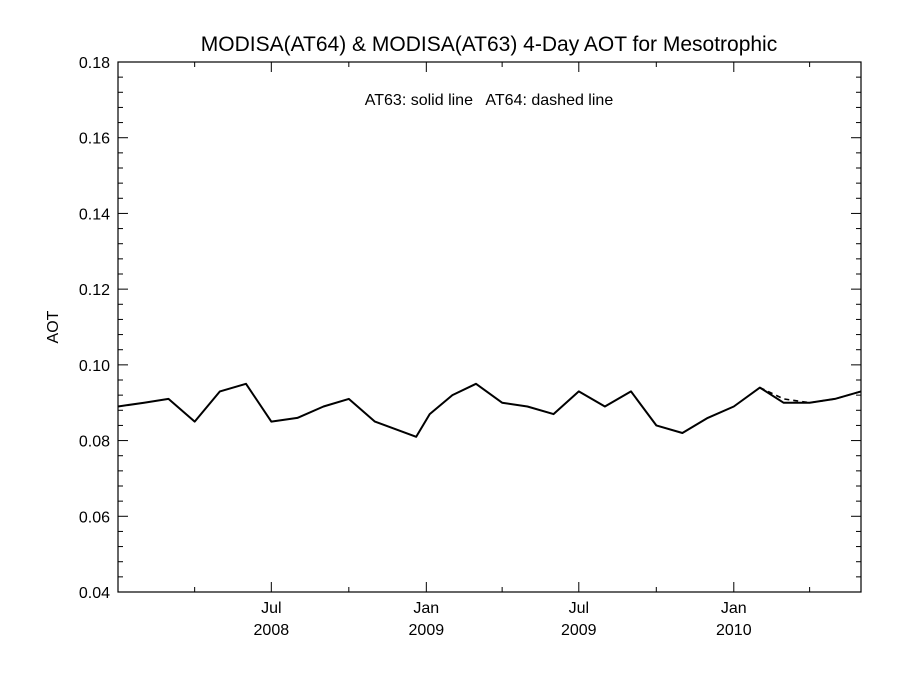  Describe the element at coordinates (94, 593) in the screenshot. I see `y-tick-label: 0.04` at that location.